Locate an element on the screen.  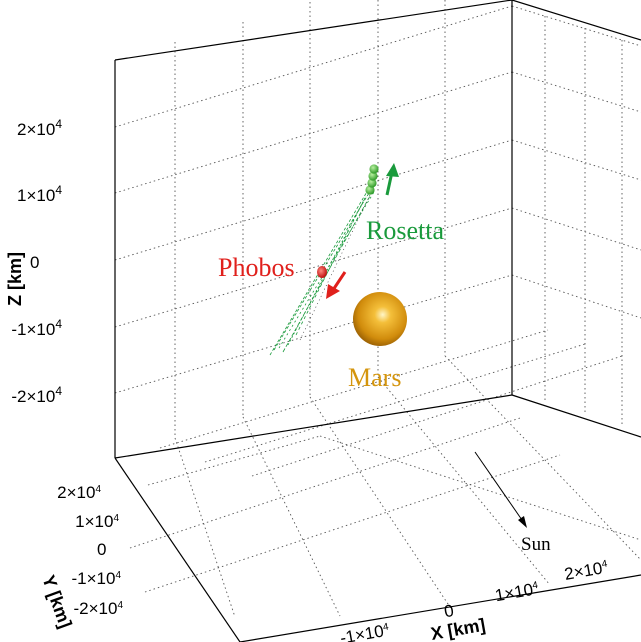
z-axis-label: Z [km] is located at coordinates (15, 279).